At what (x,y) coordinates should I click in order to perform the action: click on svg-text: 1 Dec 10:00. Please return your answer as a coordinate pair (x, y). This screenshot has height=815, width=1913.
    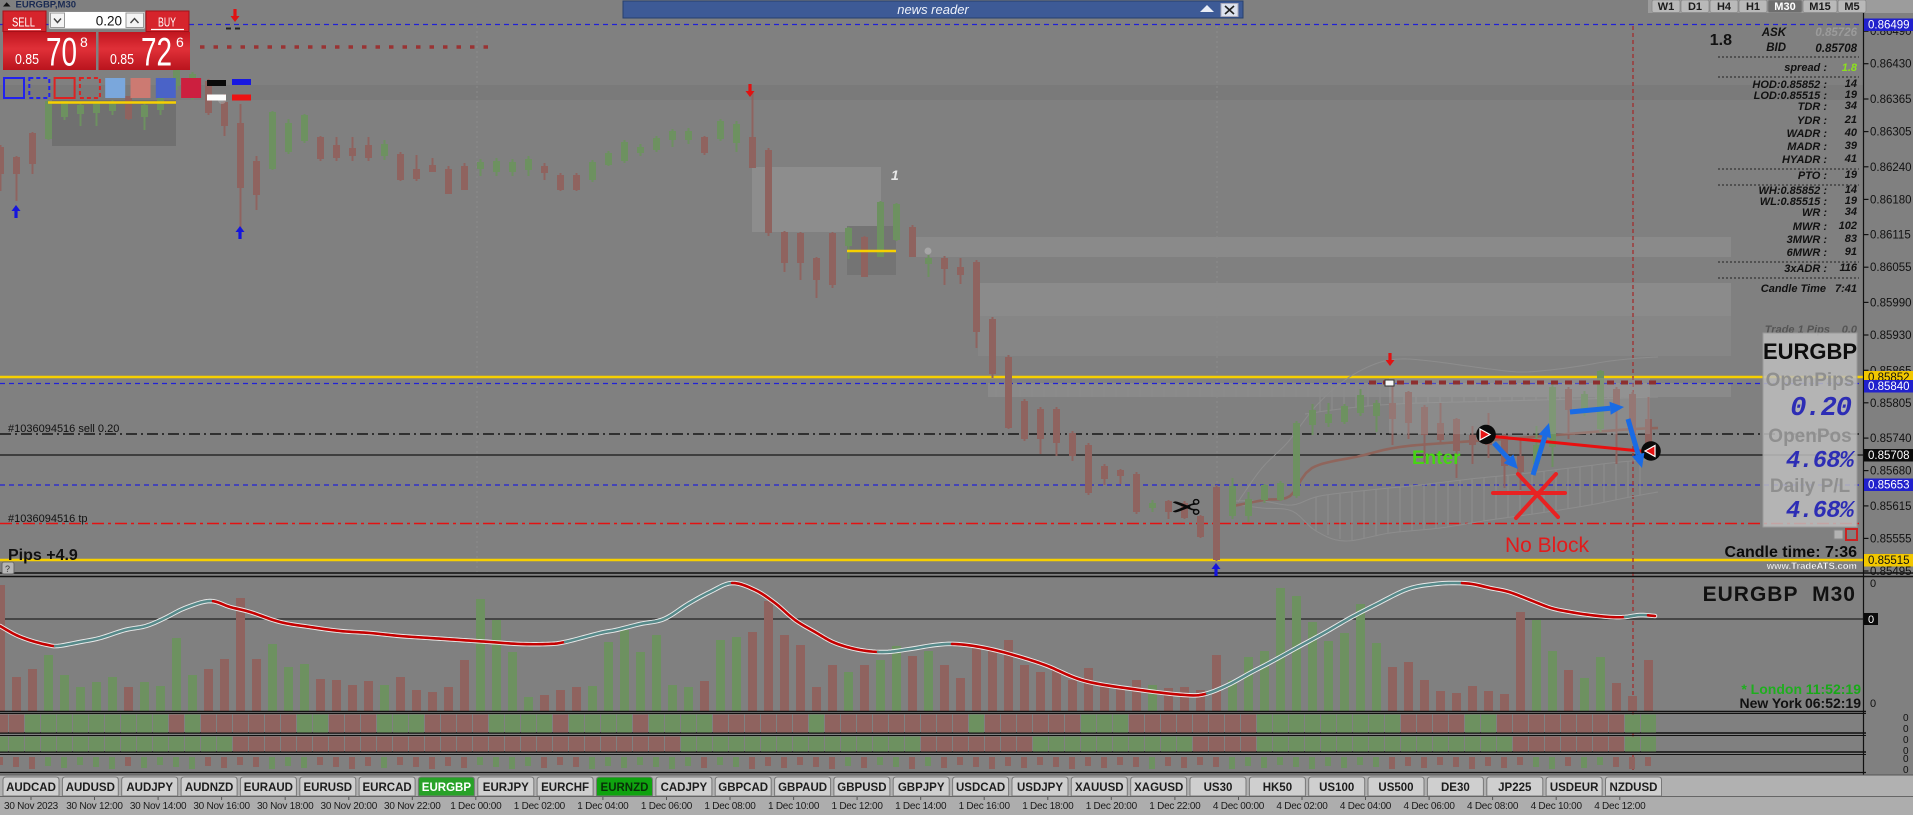
    Looking at the image, I should click on (794, 806).